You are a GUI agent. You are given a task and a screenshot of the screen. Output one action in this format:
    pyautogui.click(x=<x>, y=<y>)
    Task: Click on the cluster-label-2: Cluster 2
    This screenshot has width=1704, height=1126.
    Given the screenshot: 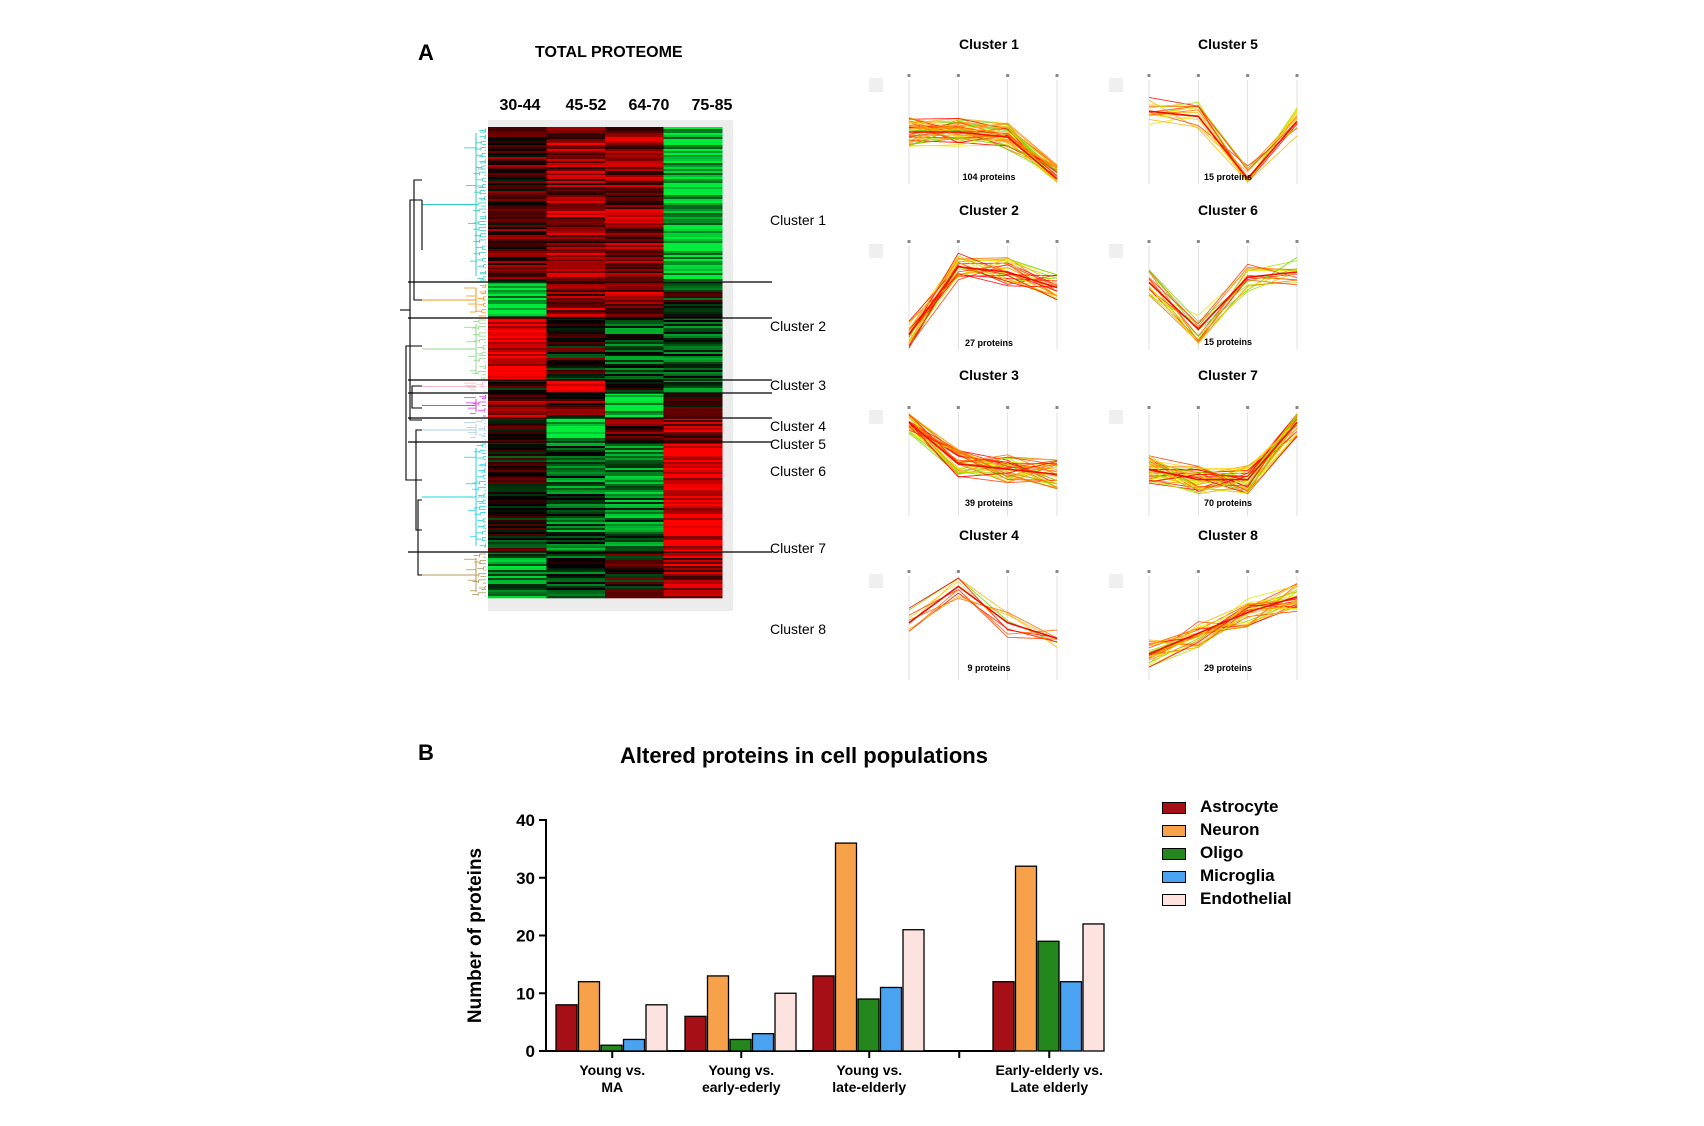 What is the action you would take?
    pyautogui.click(x=798, y=326)
    